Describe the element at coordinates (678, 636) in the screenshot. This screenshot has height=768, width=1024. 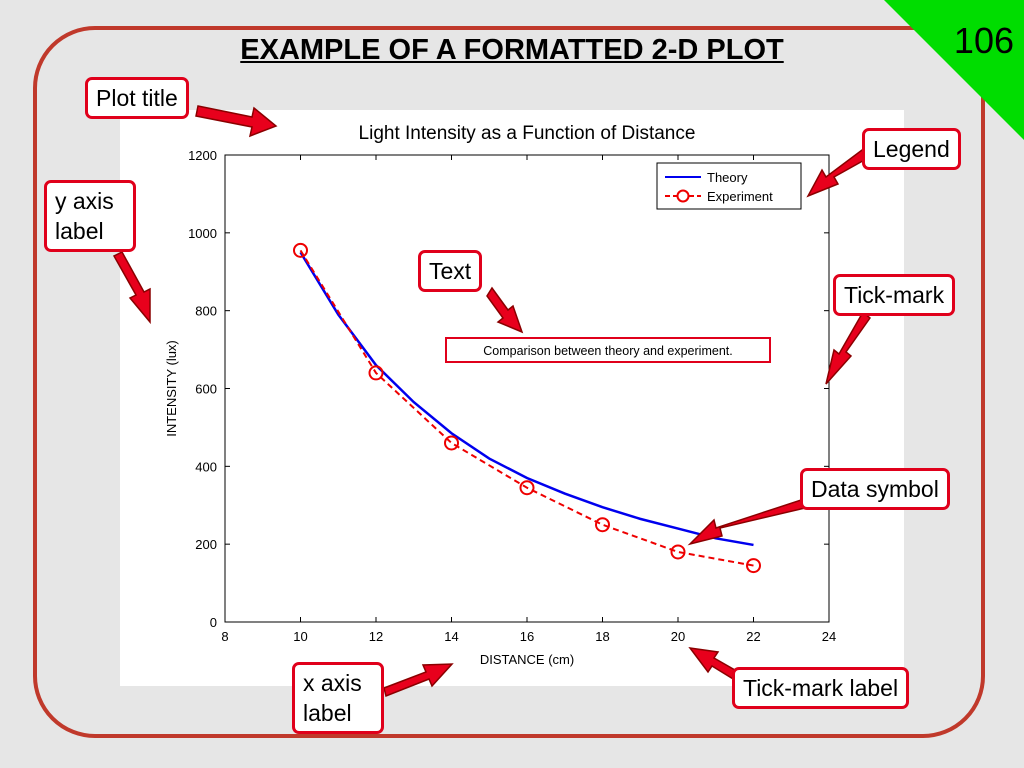
I see `x-tick-label: 20` at that location.